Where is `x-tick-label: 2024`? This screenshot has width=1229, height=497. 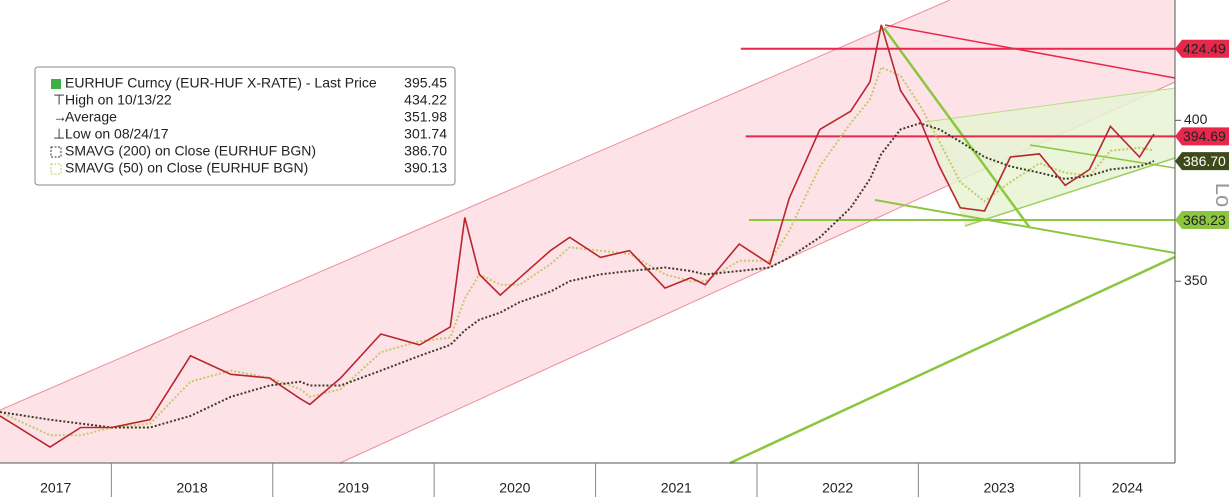
x-tick-label: 2024 is located at coordinates (1127, 488).